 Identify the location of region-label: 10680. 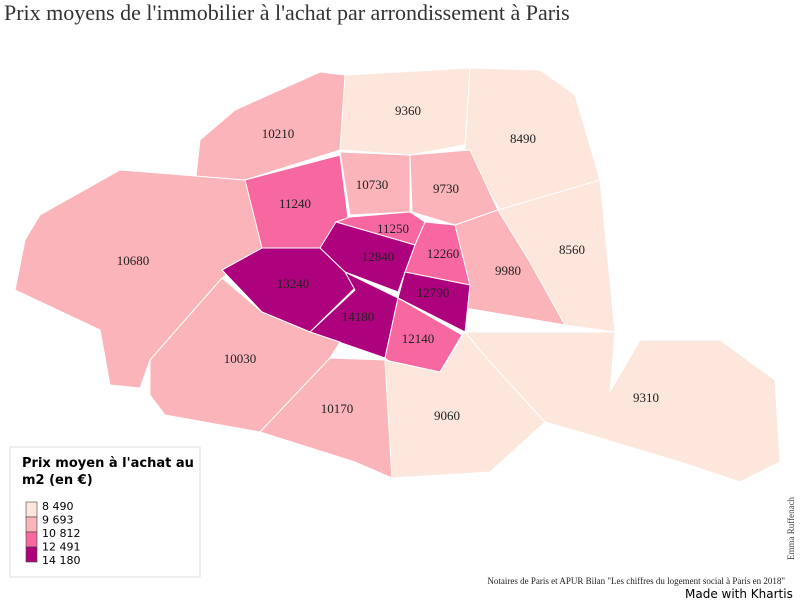
(133, 260).